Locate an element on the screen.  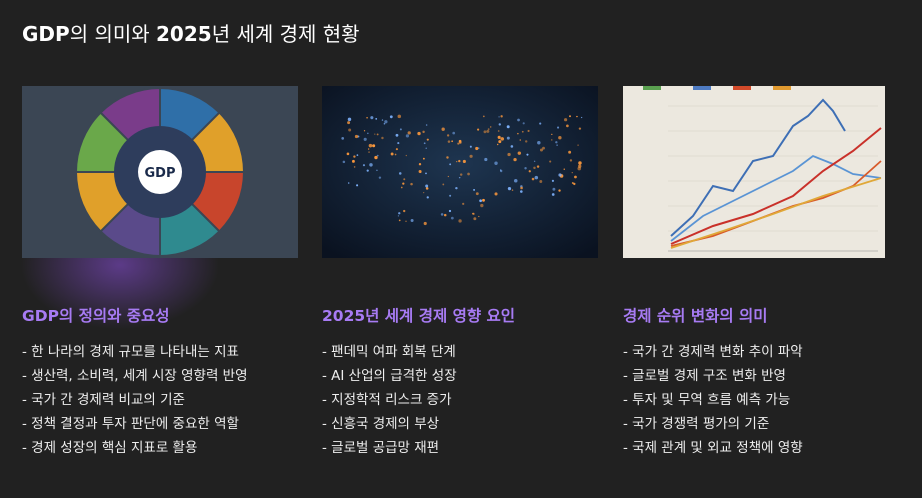
bullet-item: - 국제 관계 및 외교 정책에 영향 is located at coordinates (713, 448).